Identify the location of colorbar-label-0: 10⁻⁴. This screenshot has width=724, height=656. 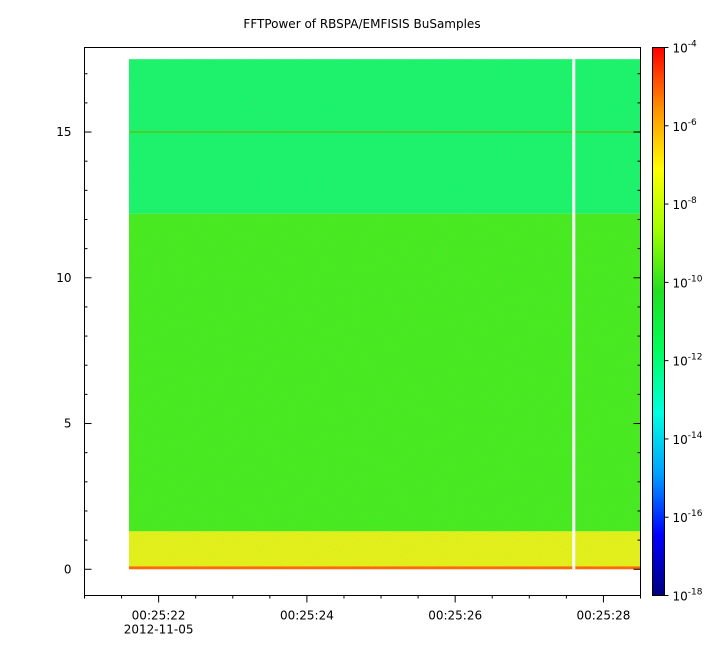
(685, 48).